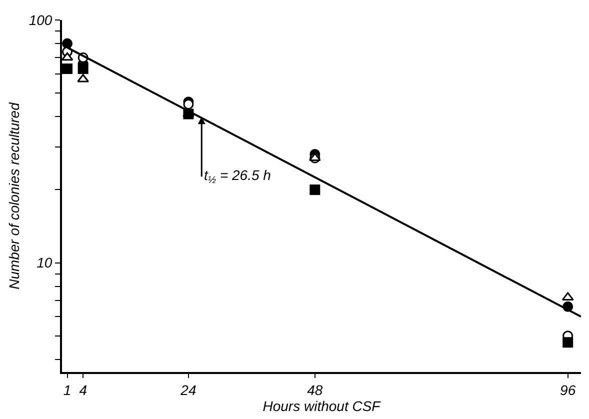 The image size is (589, 419). What do you see at coordinates (44, 262) in the screenshot?
I see `y-tick-label: 10` at bounding box center [44, 262].